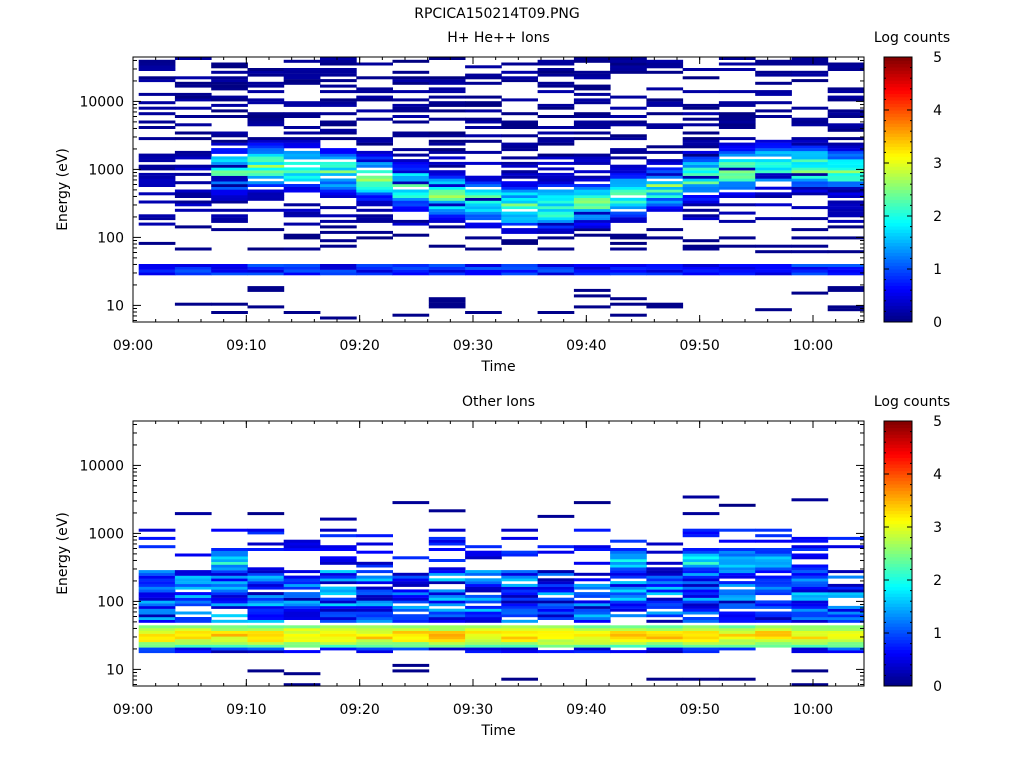  Describe the element at coordinates (246, 346) in the screenshot. I see `x-tick-label: 09:10` at that location.